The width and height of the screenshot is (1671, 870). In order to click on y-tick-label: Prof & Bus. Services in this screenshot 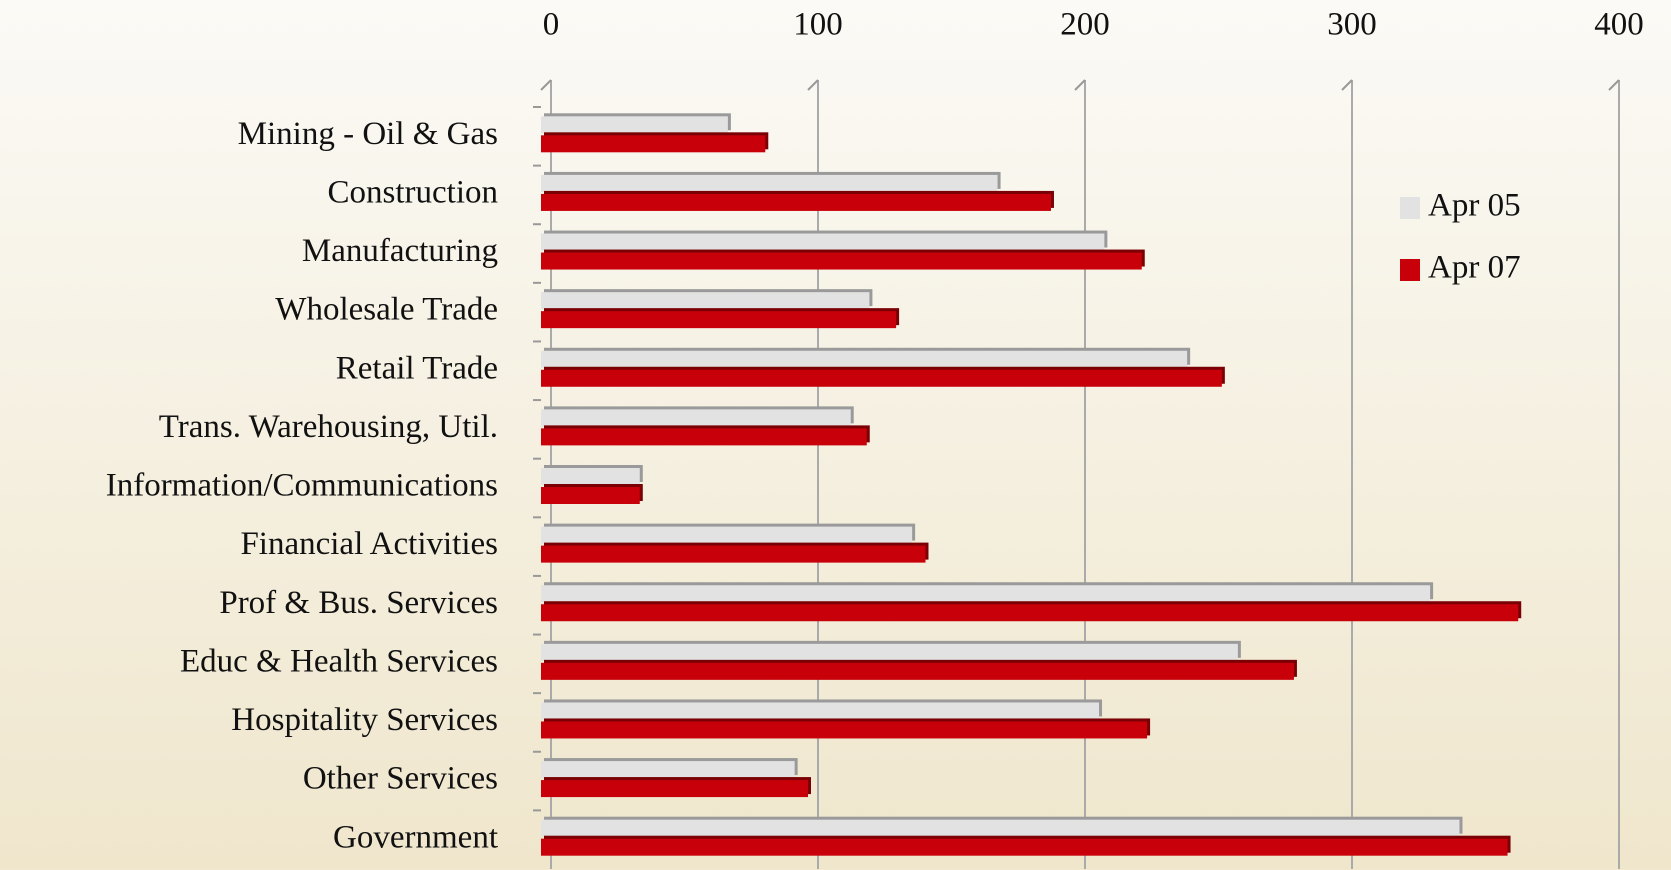, I will do `click(358, 603)`.